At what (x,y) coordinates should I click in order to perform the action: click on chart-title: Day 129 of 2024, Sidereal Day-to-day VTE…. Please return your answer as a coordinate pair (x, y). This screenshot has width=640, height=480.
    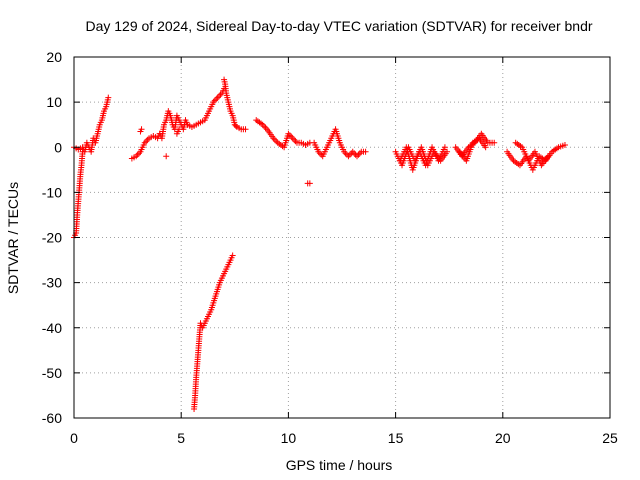
    Looking at the image, I should click on (338, 26).